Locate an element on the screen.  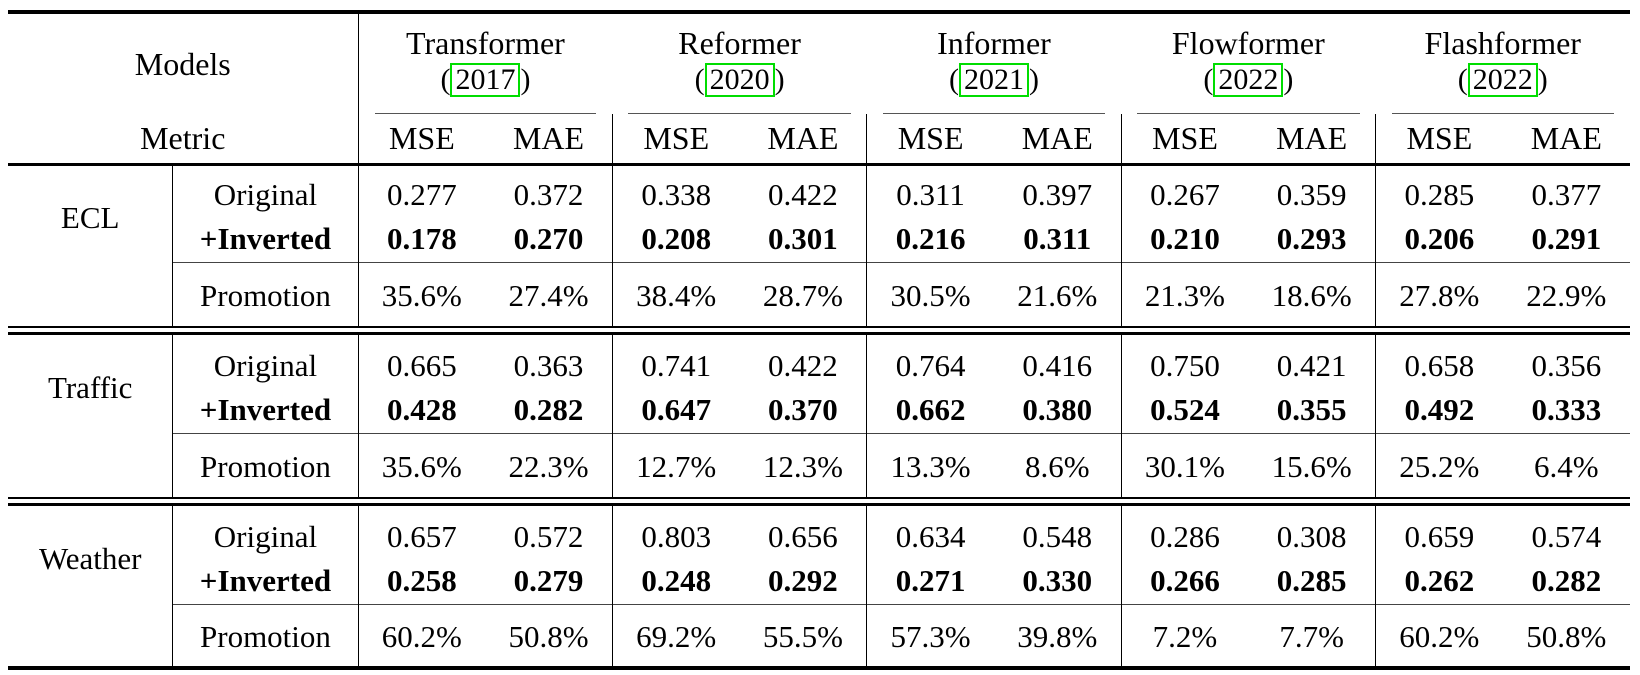
value-cell: 0.363 is located at coordinates (548, 365).